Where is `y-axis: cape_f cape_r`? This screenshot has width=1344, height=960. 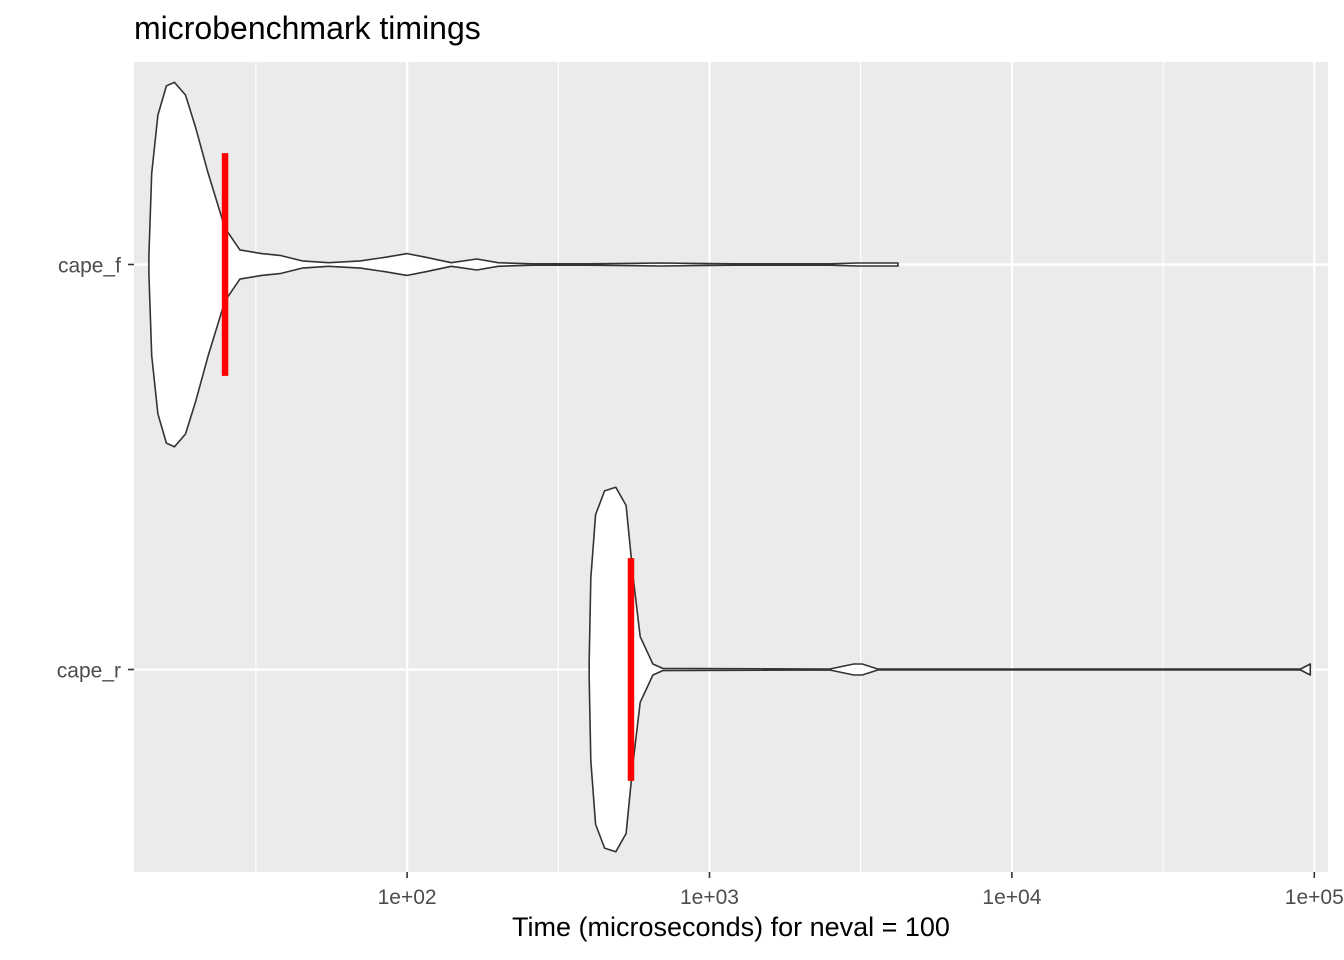
y-axis: cape_f cape_r is located at coordinates (95, 469).